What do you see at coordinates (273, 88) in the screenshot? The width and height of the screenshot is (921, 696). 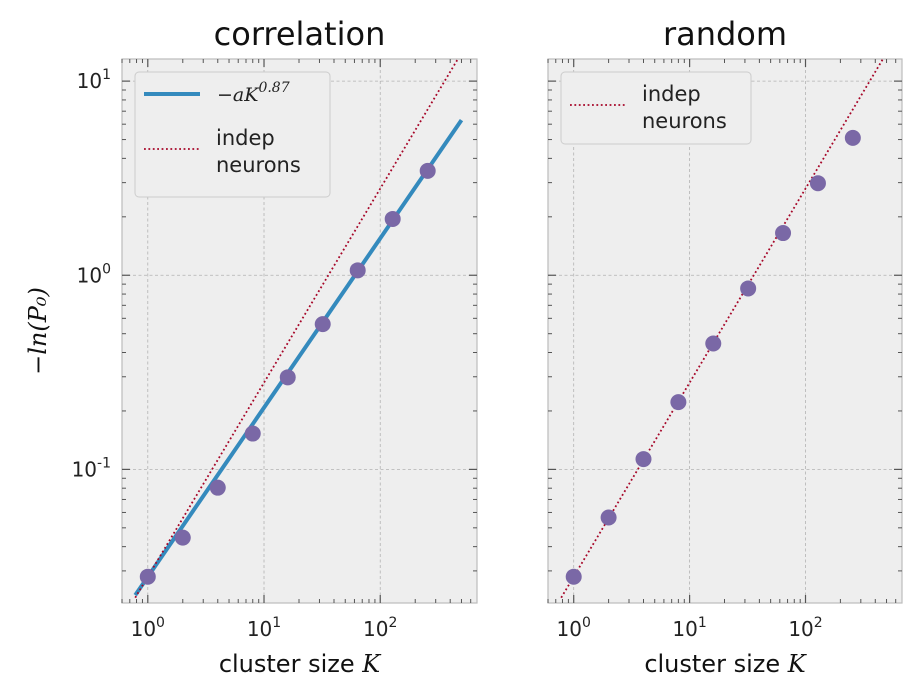 I see `legend-fit-exponent: 0.87` at bounding box center [273, 88].